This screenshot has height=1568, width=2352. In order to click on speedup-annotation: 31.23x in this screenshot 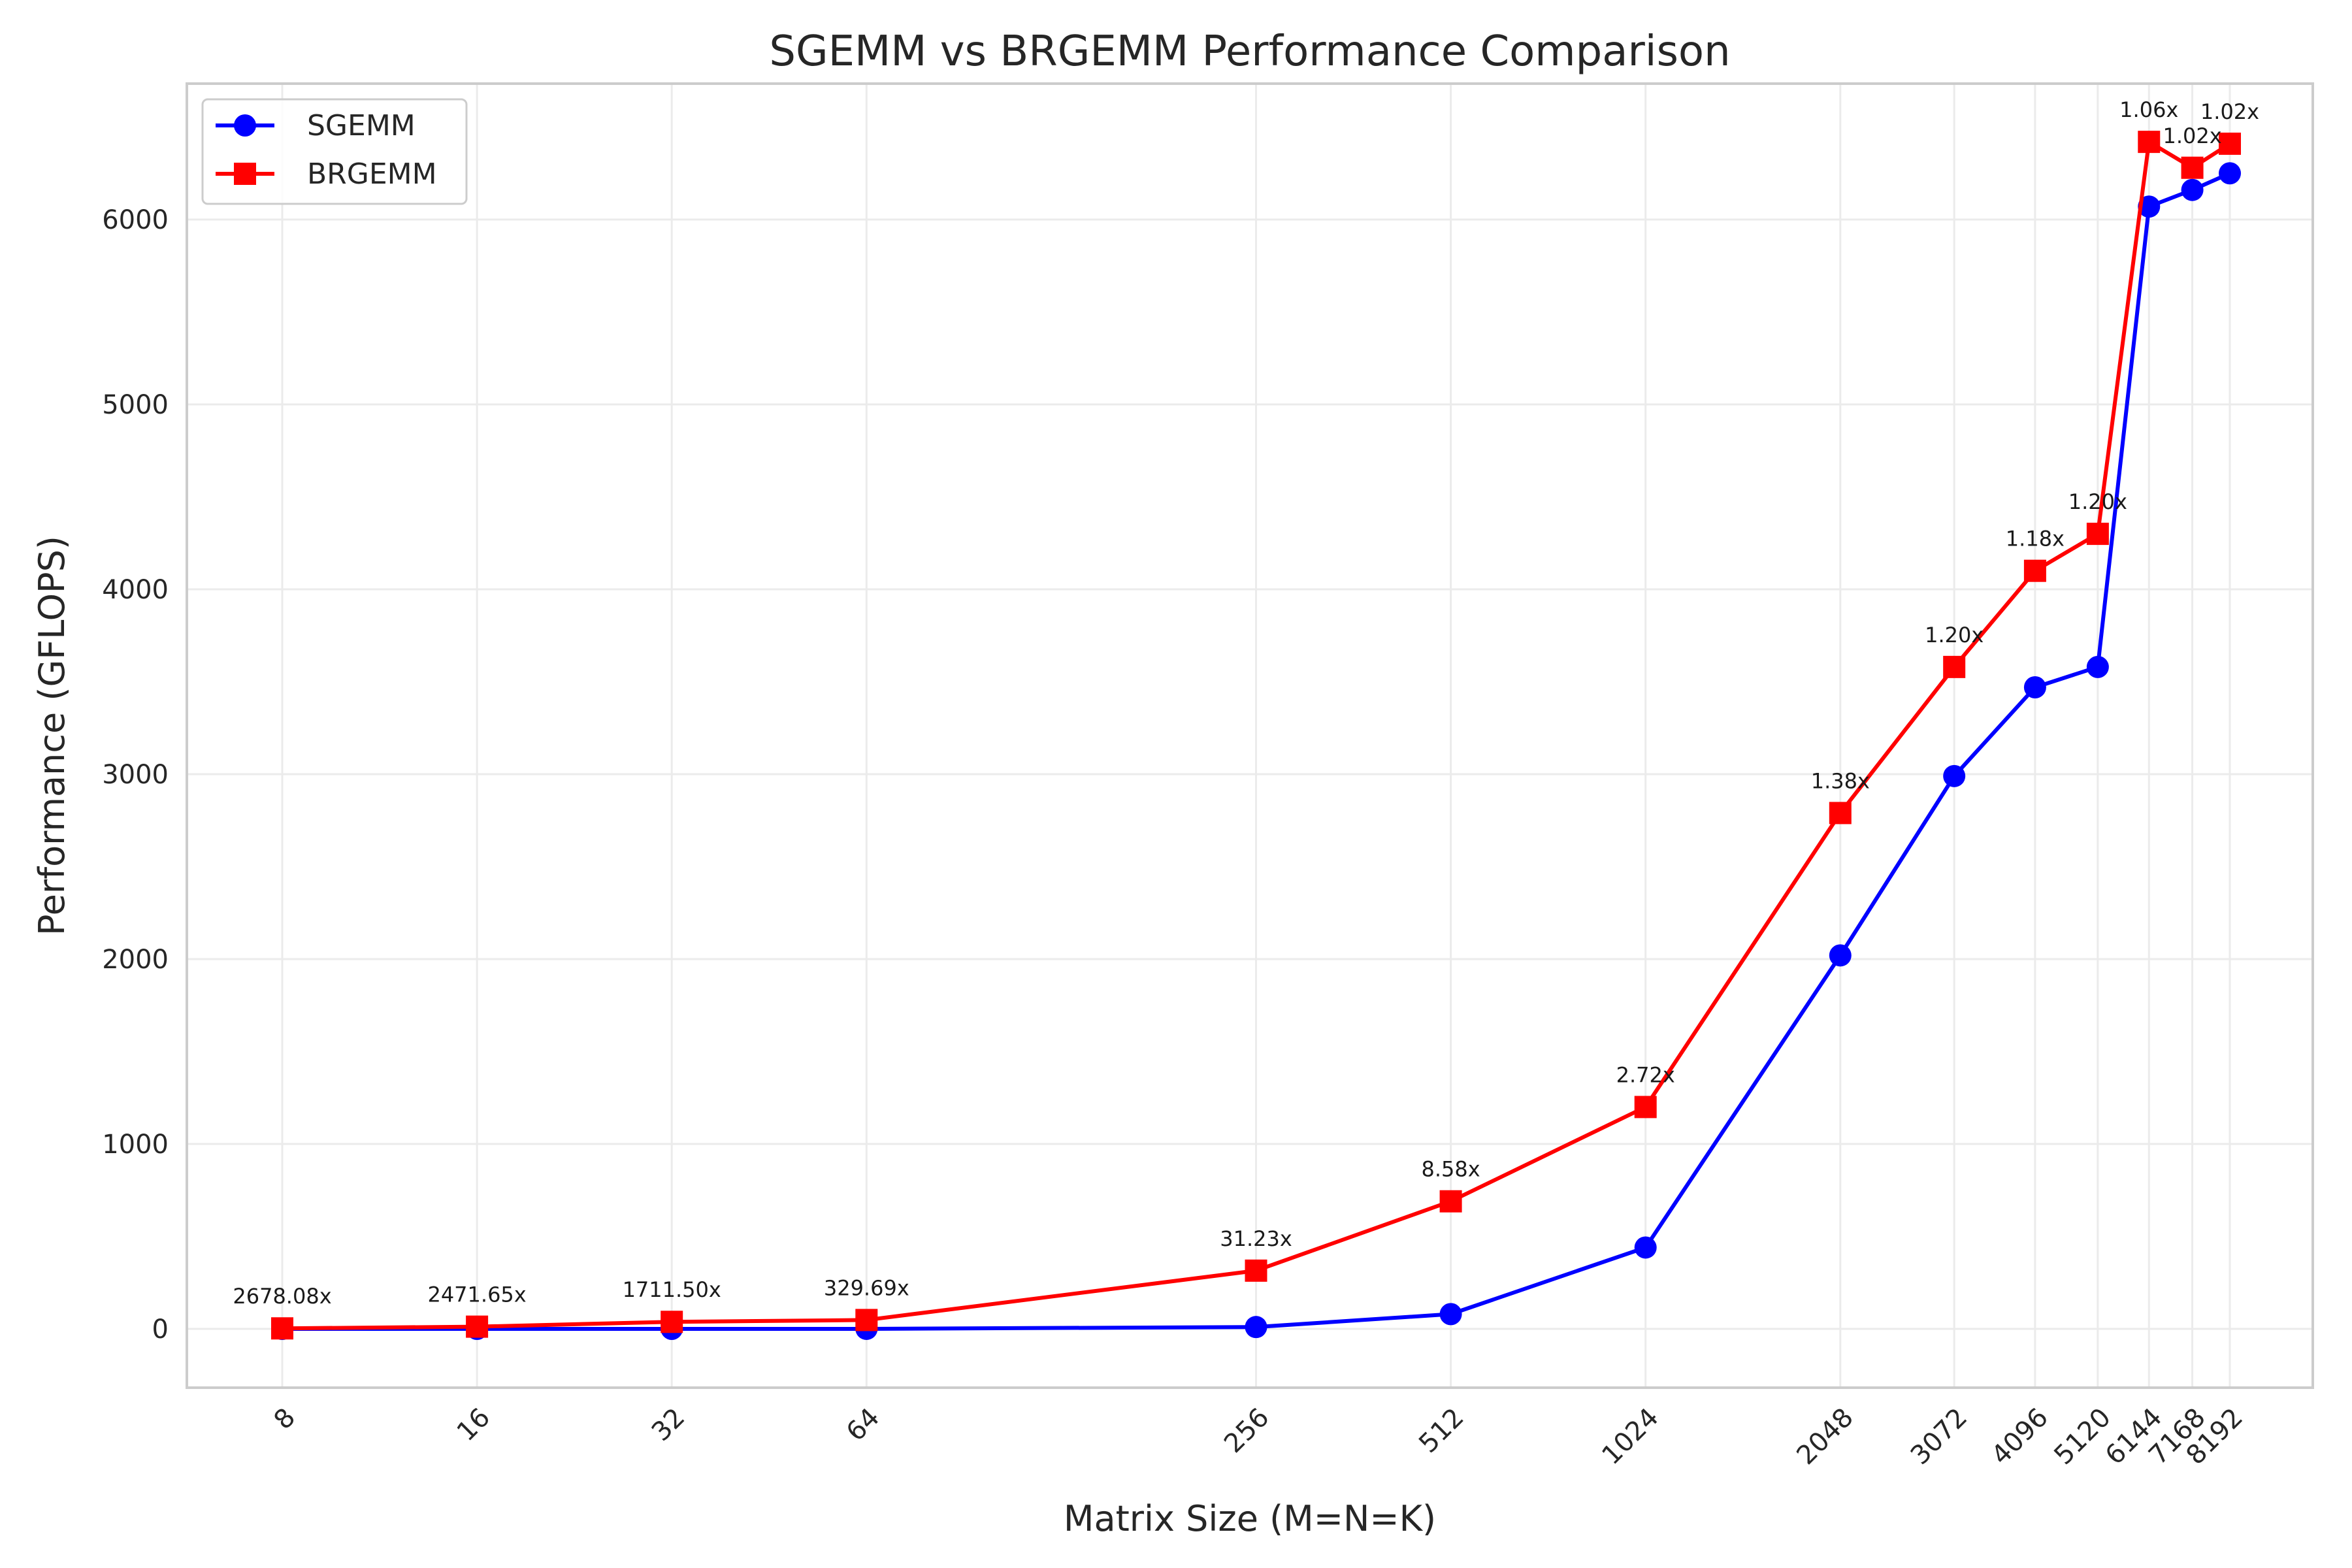, I will do `click(1256, 1238)`.